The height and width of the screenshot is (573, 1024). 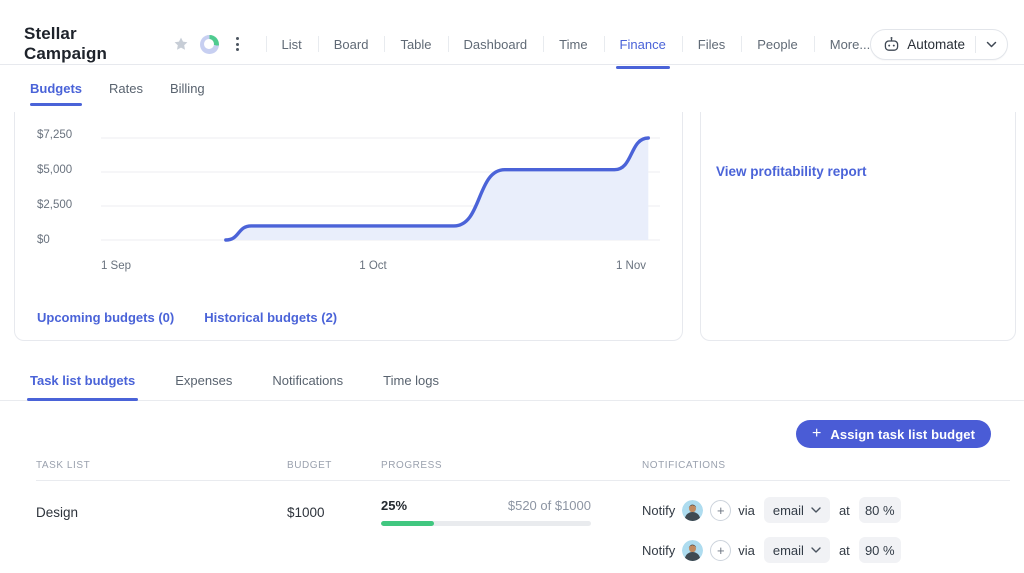 I want to click on subtab-rates: Rates, so click(x=126, y=88).